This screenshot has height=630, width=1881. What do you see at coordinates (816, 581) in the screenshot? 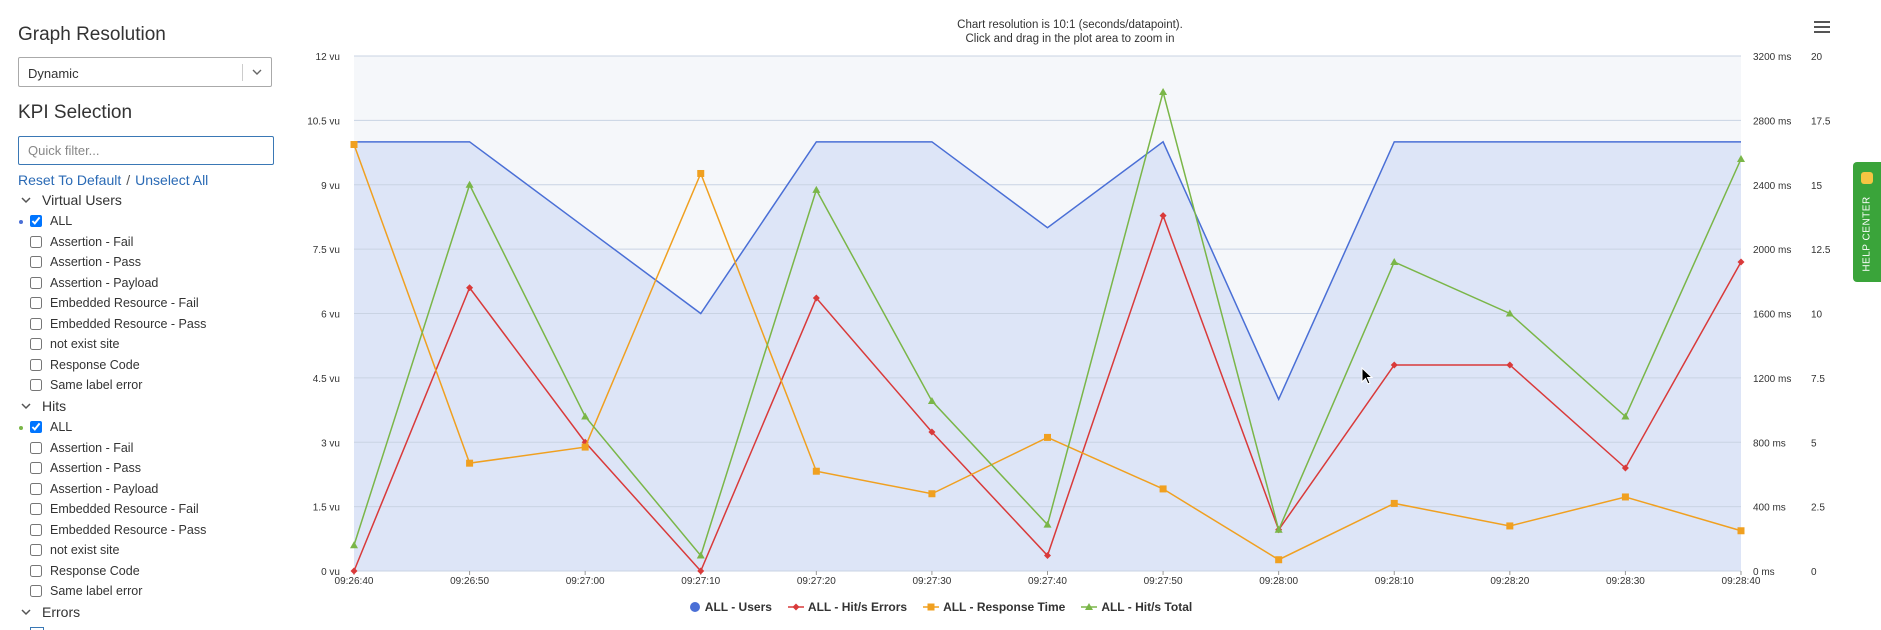
I see `x-axis-tick: 09:27:20` at bounding box center [816, 581].